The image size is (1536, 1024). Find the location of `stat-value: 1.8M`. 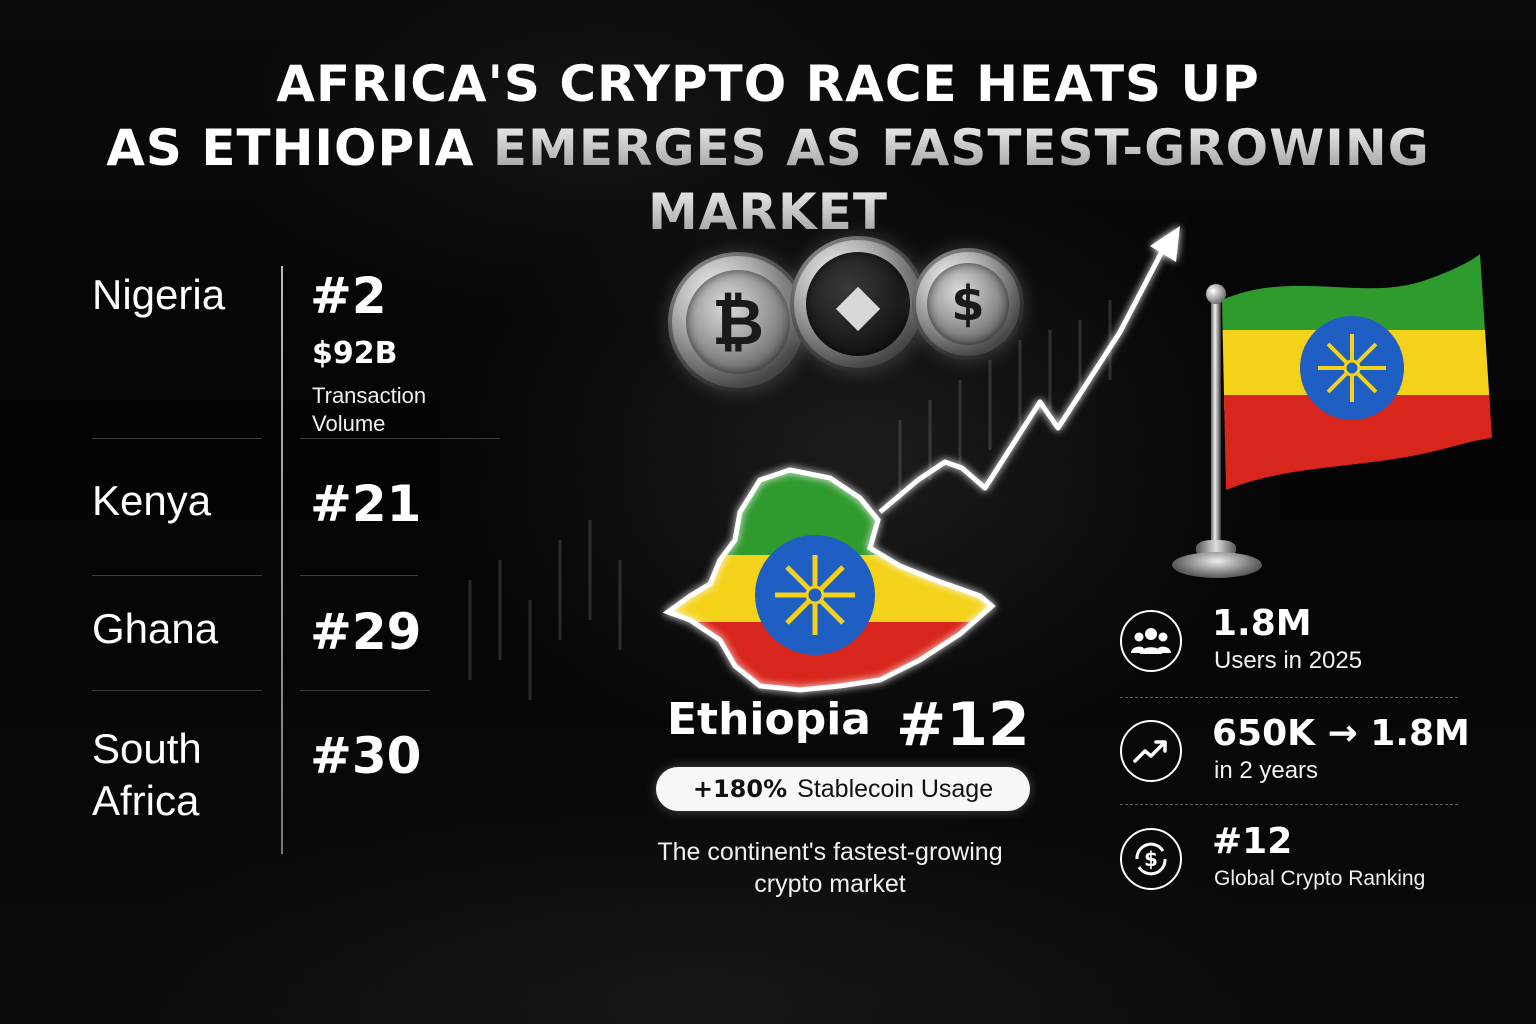

stat-value: 1.8M is located at coordinates (1262, 623).